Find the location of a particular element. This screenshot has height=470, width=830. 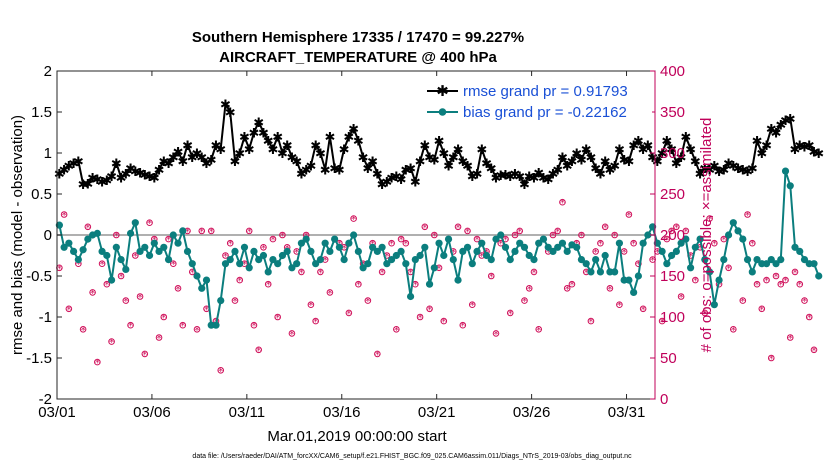

legend-rmse-label: rmse grand pr = 0.91793 is located at coordinates (545, 91).